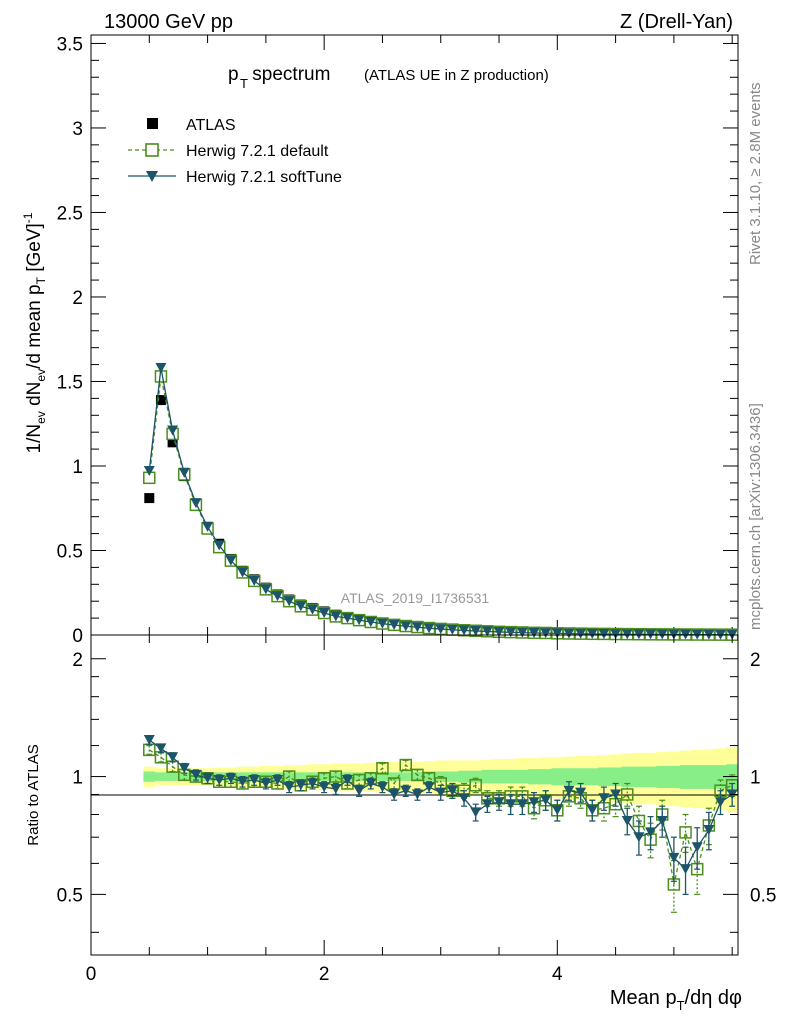 The image size is (786, 1024). What do you see at coordinates (70, 551) in the screenshot?
I see `main-ytick-label-1: 0.5` at bounding box center [70, 551].